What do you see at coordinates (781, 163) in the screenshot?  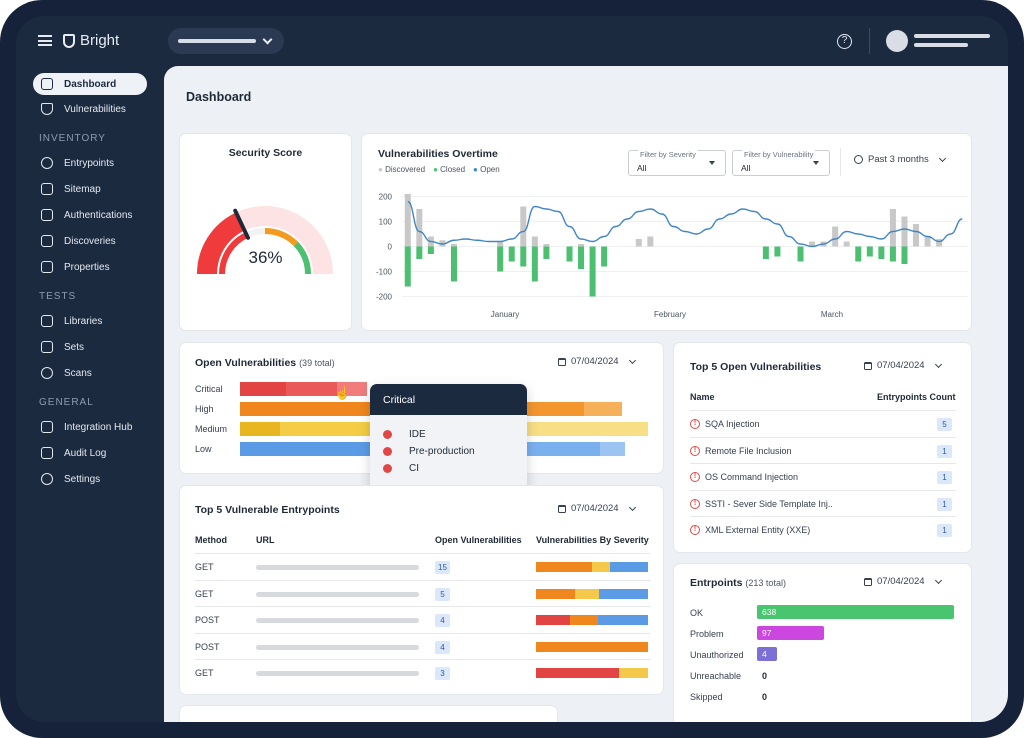 I see `filter-vulnerability-select: Filter by Vulnerability All` at bounding box center [781, 163].